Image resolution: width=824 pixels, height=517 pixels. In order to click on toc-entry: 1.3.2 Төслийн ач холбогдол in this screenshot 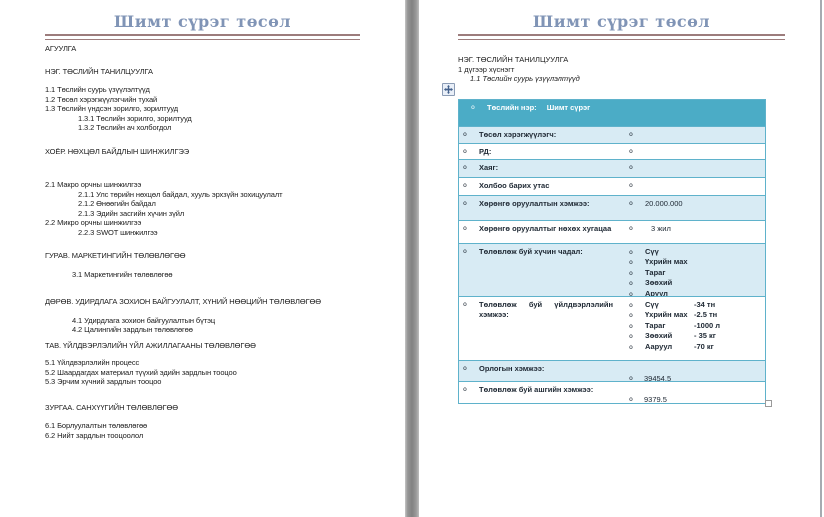, I will do `click(125, 127)`.